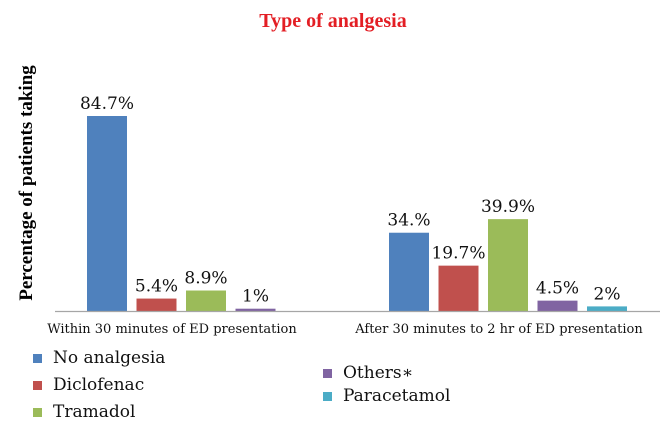 The image size is (671, 436). Describe the element at coordinates (408, 221) in the screenshot. I see `data-label-no-analgesia-group-2: 34.%` at that location.